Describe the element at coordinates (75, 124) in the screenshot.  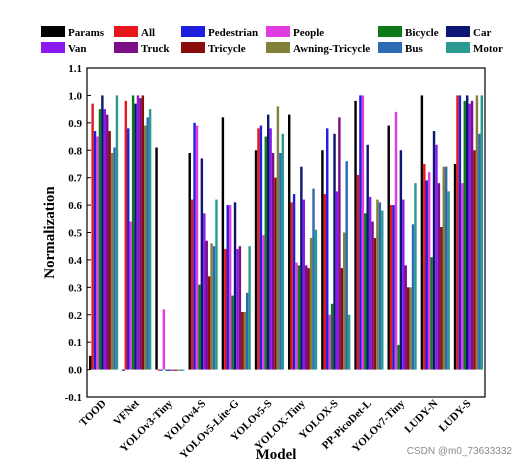
I see `y-tick-label: 0.9` at that location.